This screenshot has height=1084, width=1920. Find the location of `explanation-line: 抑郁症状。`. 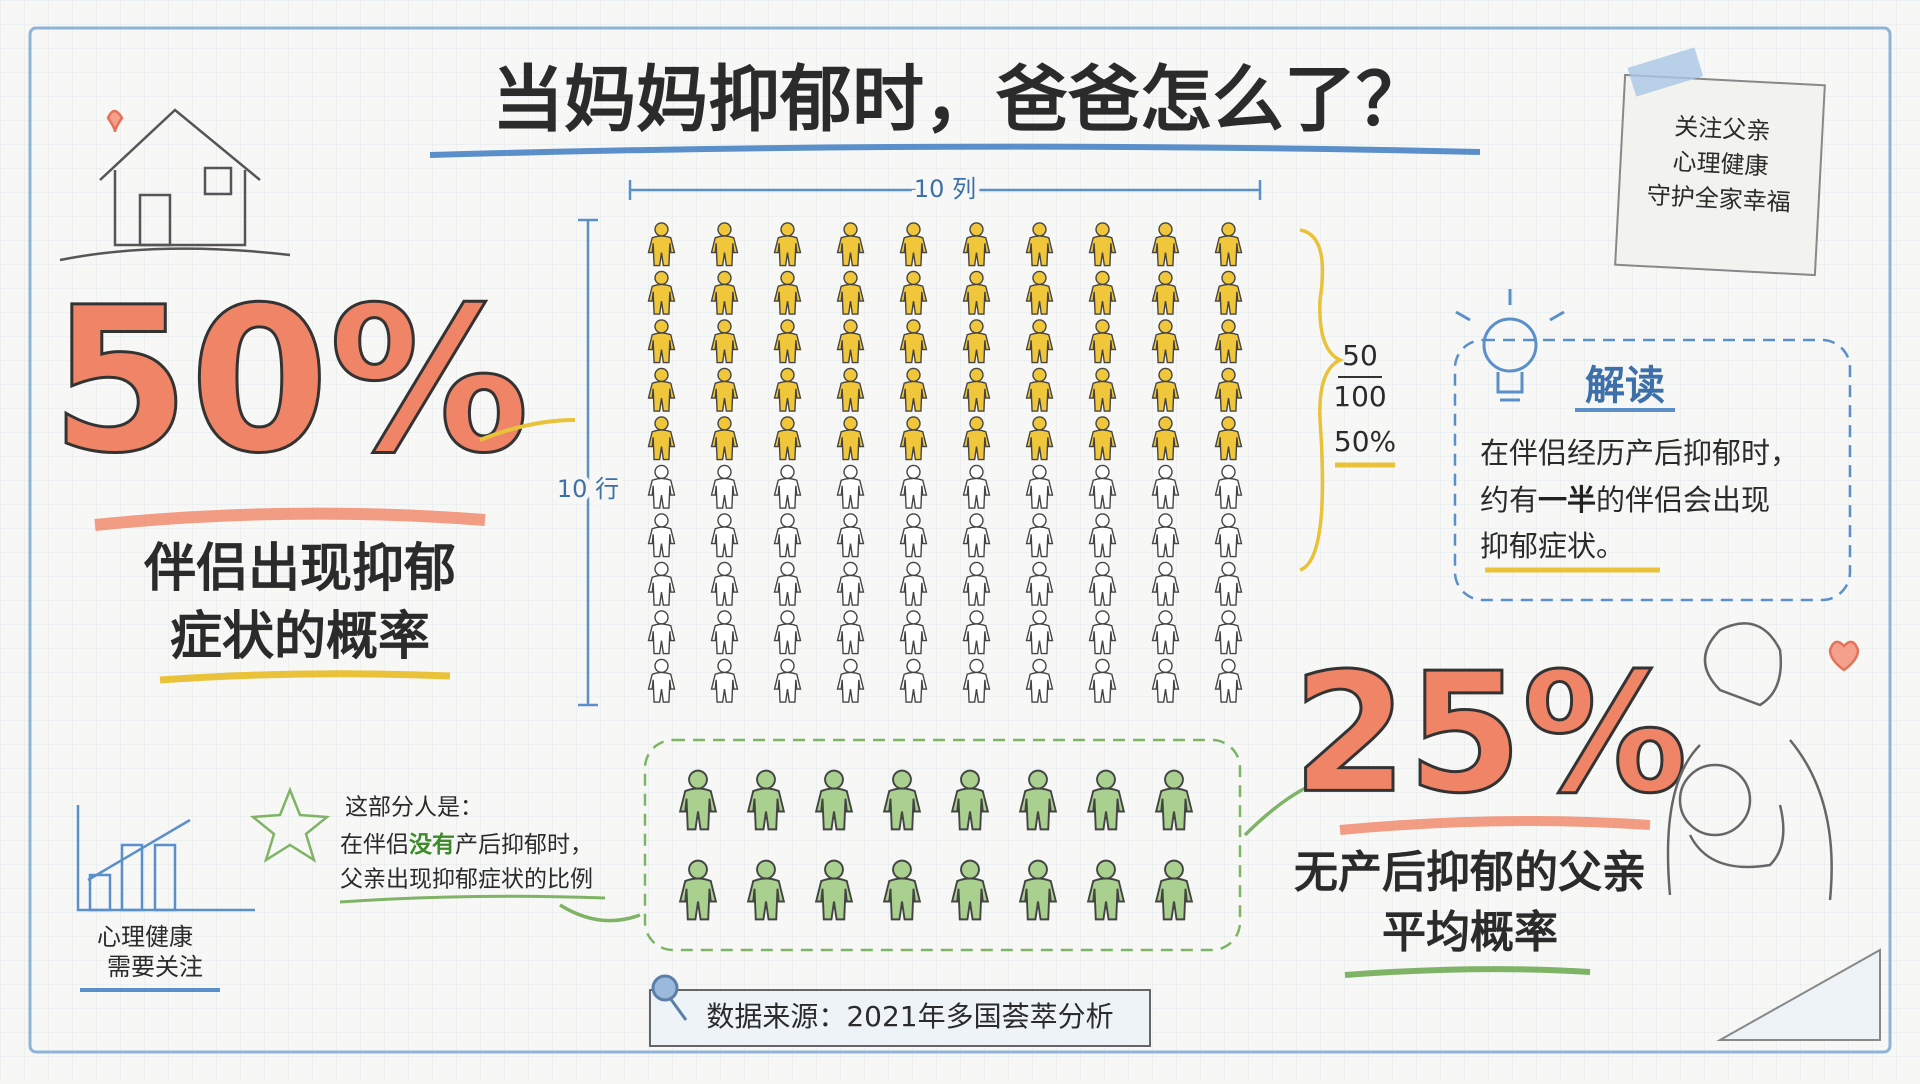

explanation-line: 抑郁症状。 is located at coordinates (1552, 546).